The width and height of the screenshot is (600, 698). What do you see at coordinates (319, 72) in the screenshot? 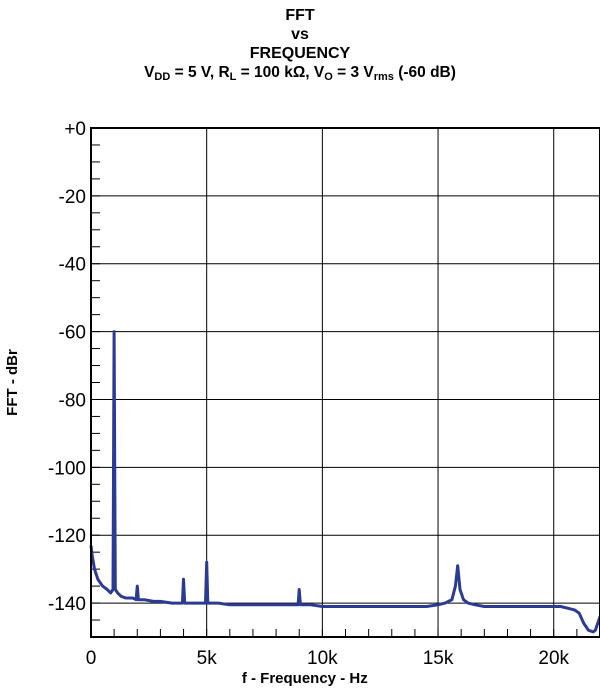
I see `vo-symbol: V` at bounding box center [319, 72].